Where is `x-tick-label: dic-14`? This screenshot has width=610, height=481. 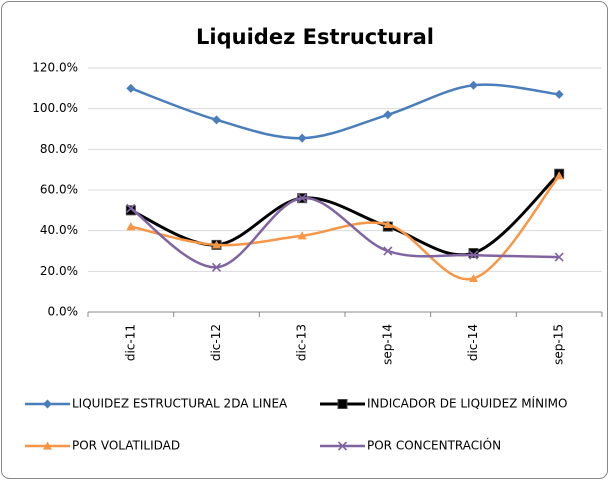
x-tick-label: dic-14 is located at coordinates (473, 342).